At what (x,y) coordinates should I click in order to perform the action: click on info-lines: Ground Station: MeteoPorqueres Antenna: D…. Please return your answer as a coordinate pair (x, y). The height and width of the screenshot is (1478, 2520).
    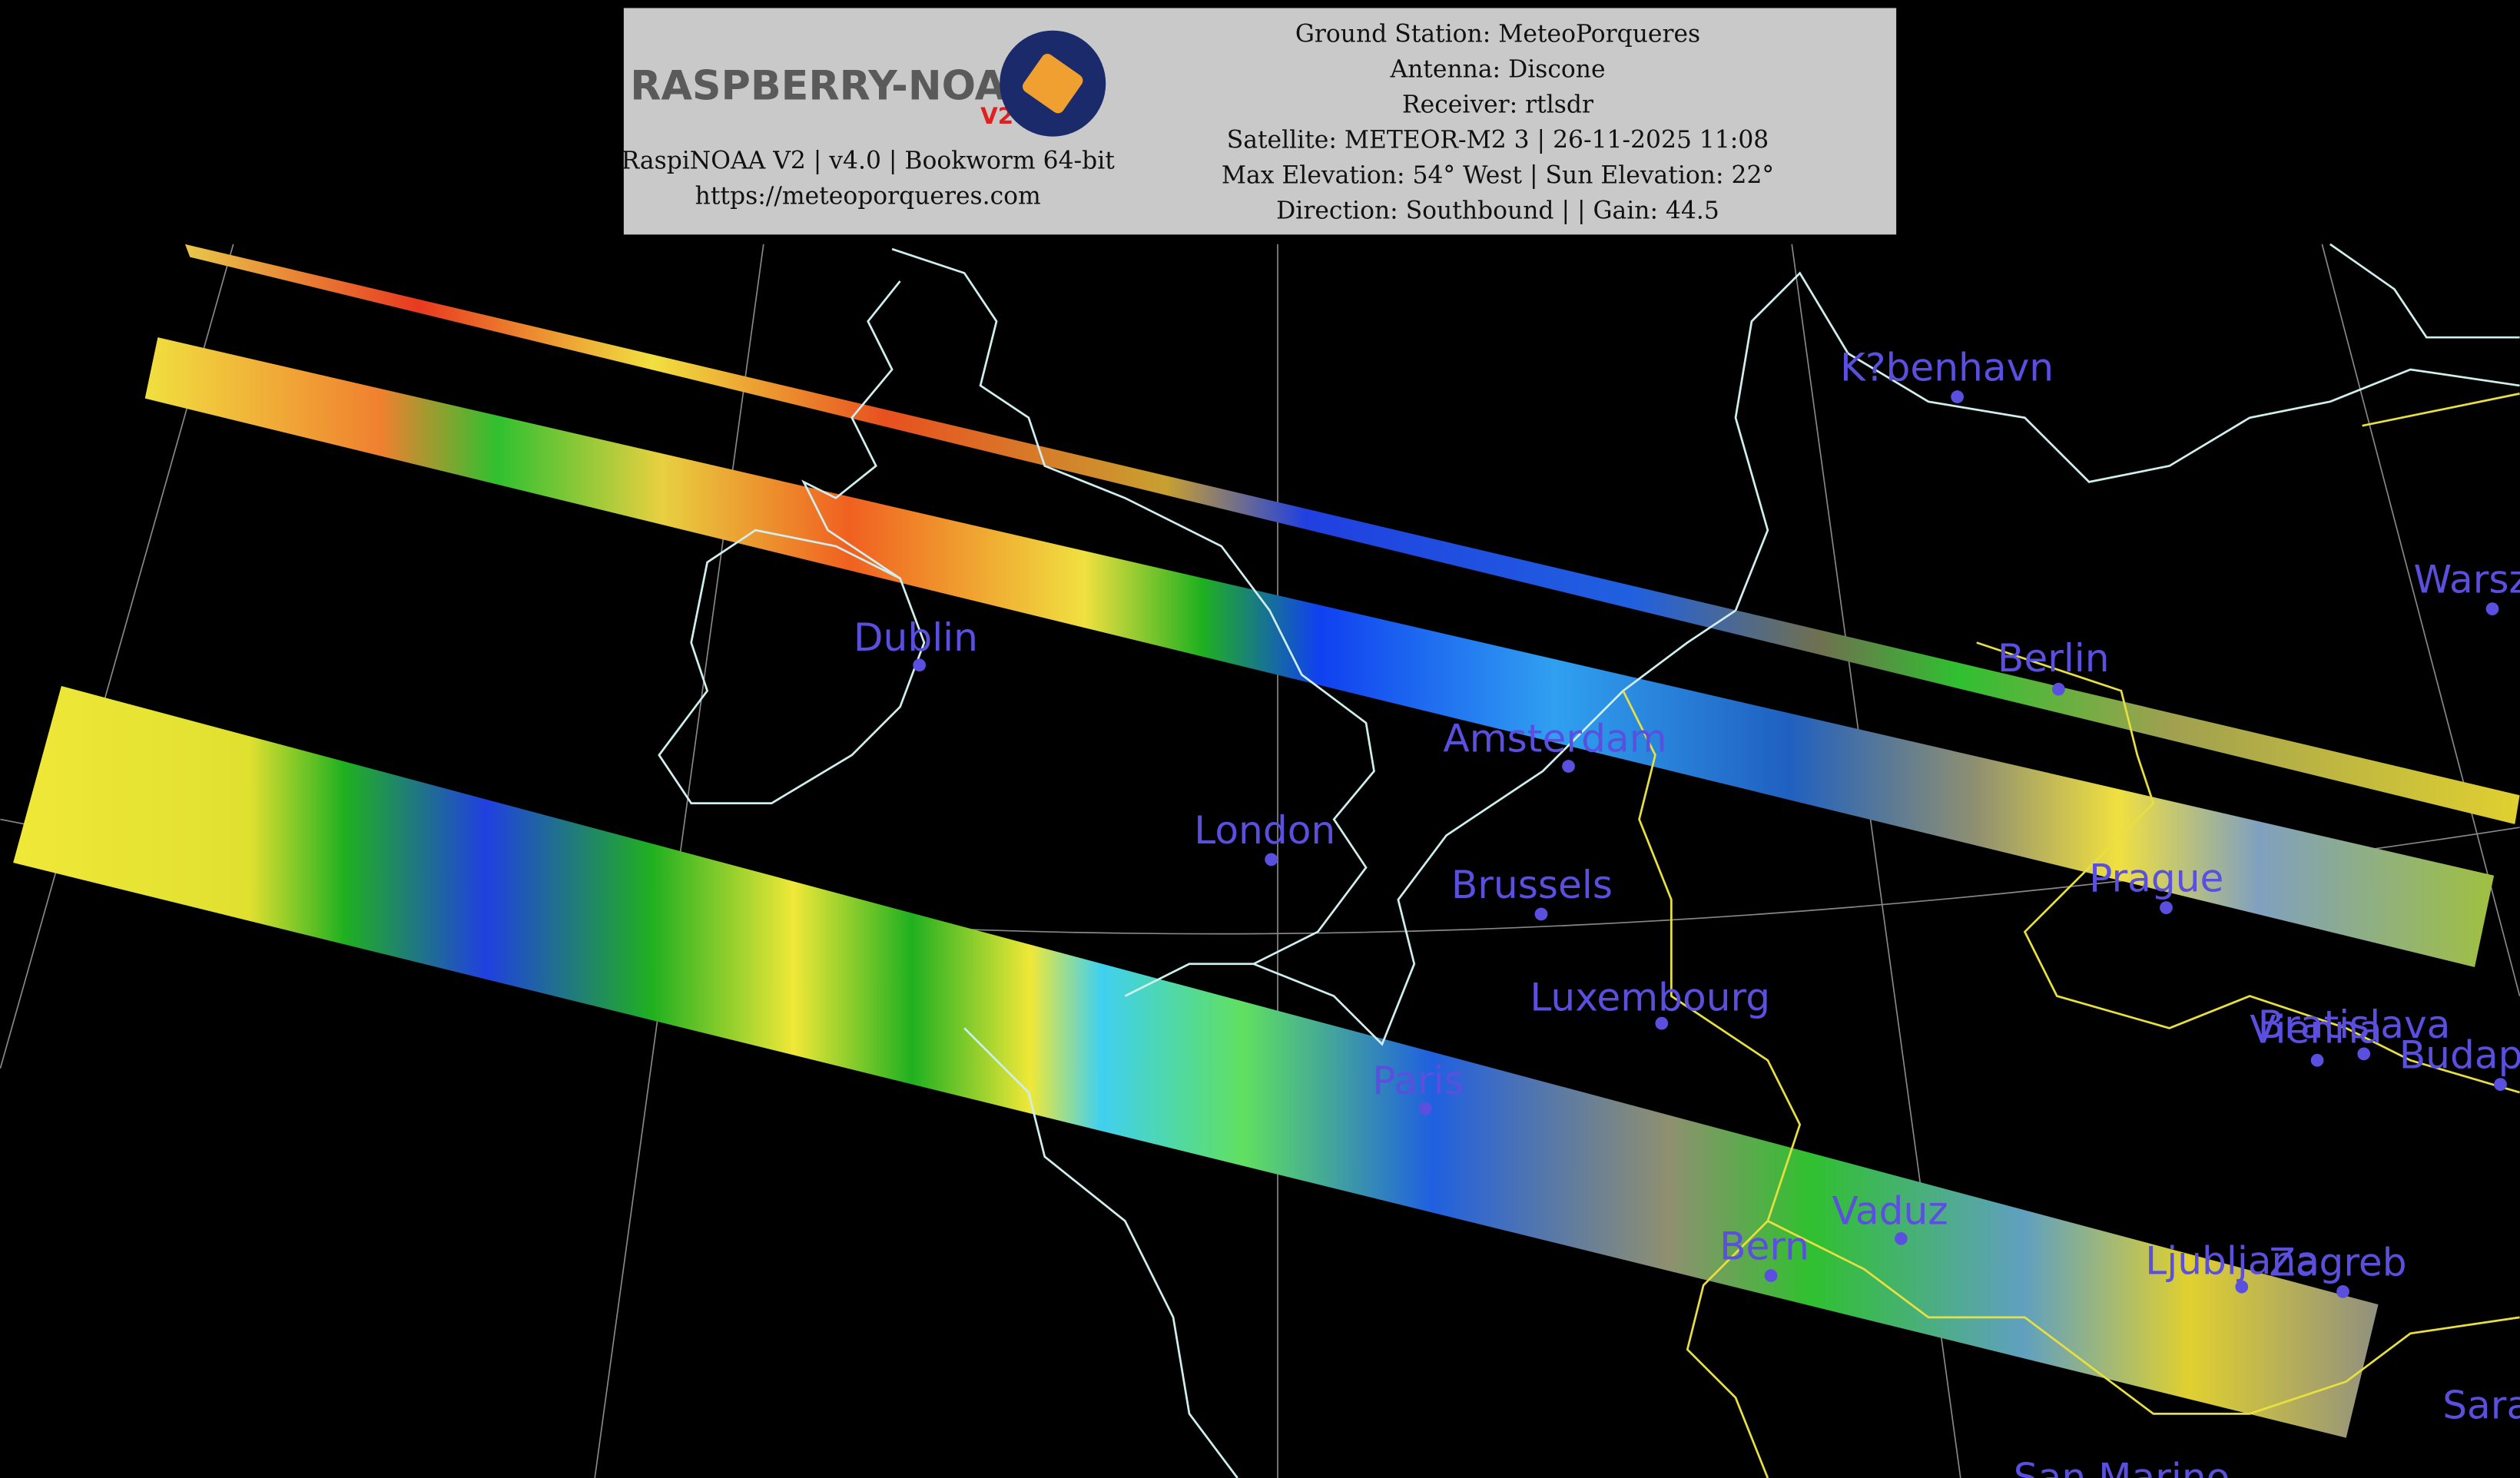
    Looking at the image, I should click on (1498, 122).